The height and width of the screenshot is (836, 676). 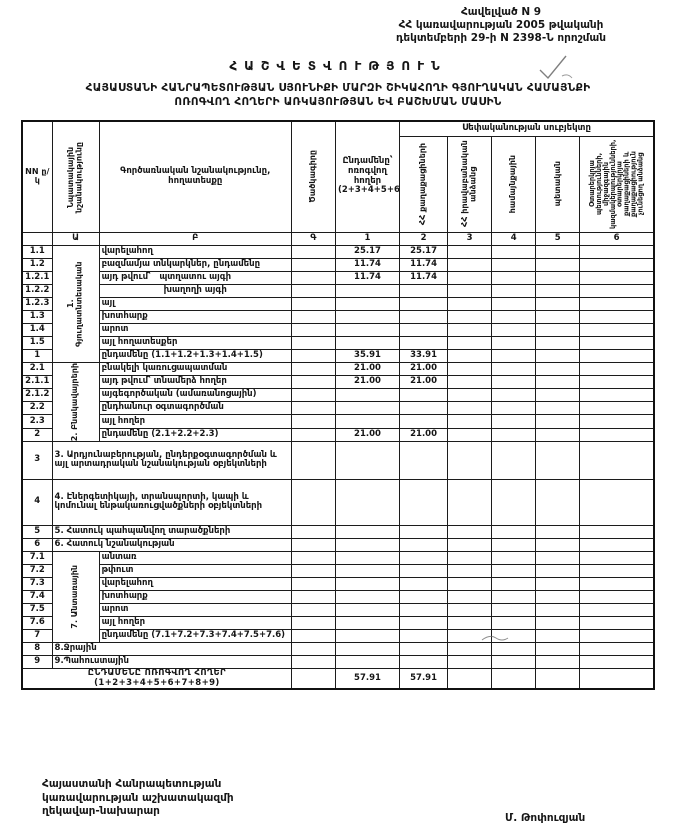 What do you see at coordinates (195, 276) in the screenshot?
I see `row-label-text: պտղատու այգի` at bounding box center [195, 276].